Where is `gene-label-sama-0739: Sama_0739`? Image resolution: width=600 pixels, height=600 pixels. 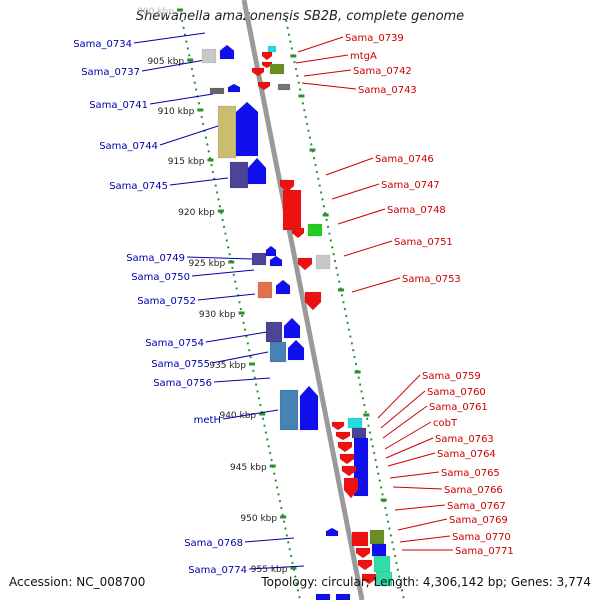 gene-label-sama-0739: Sama_0739 is located at coordinates (374, 38).